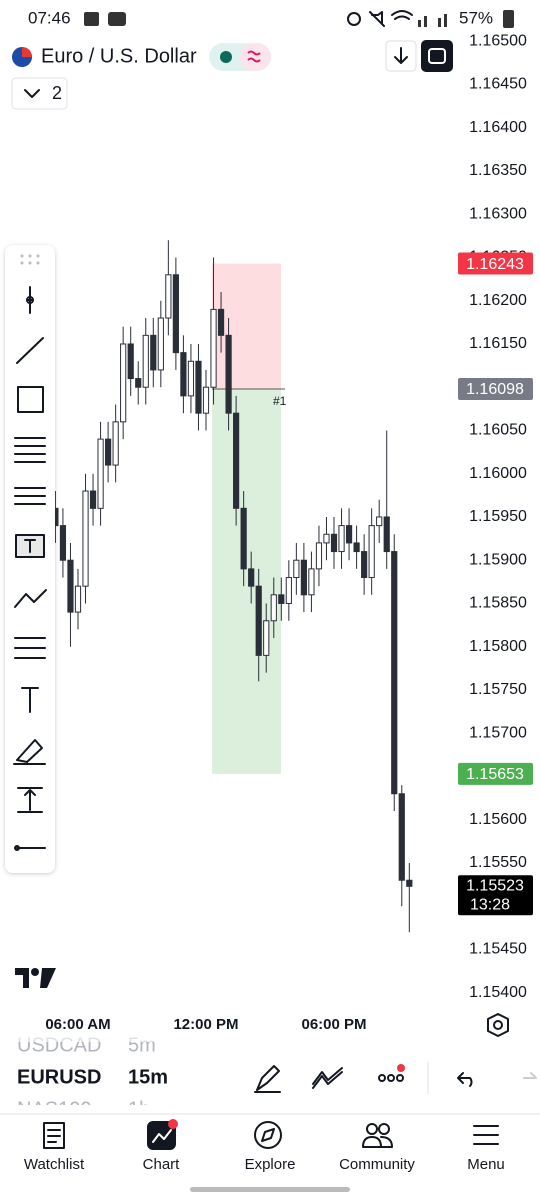 The width and height of the screenshot is (540, 1200). Describe the element at coordinates (498, 40) in the screenshot. I see `y-tick-label: 1.16500` at that location.